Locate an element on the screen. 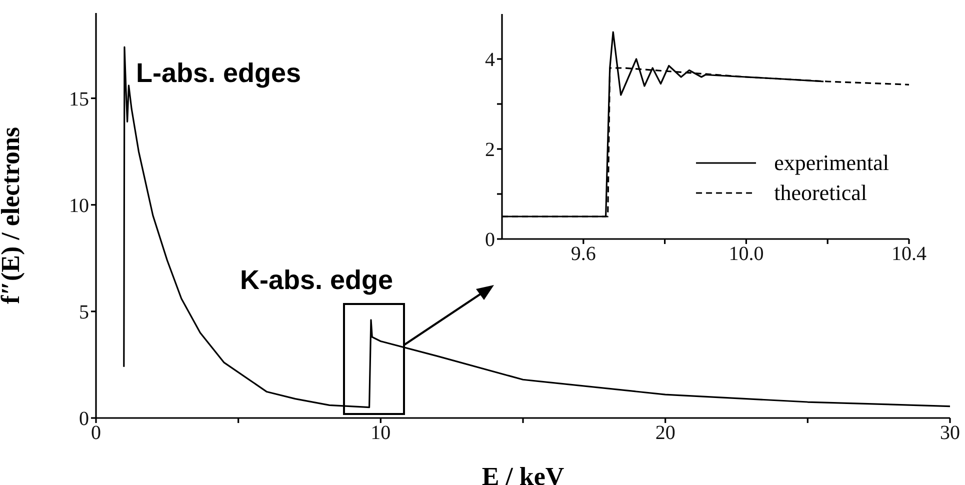 The width and height of the screenshot is (965, 485). x-tick-label: 9.6 is located at coordinates (583, 254).